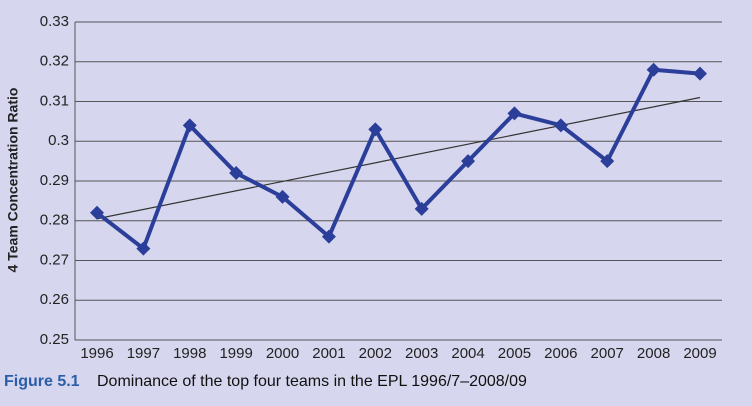 This screenshot has height=406, width=752. What do you see at coordinates (54, 100) in the screenshot?
I see `y-tick-label: 0.31` at bounding box center [54, 100].